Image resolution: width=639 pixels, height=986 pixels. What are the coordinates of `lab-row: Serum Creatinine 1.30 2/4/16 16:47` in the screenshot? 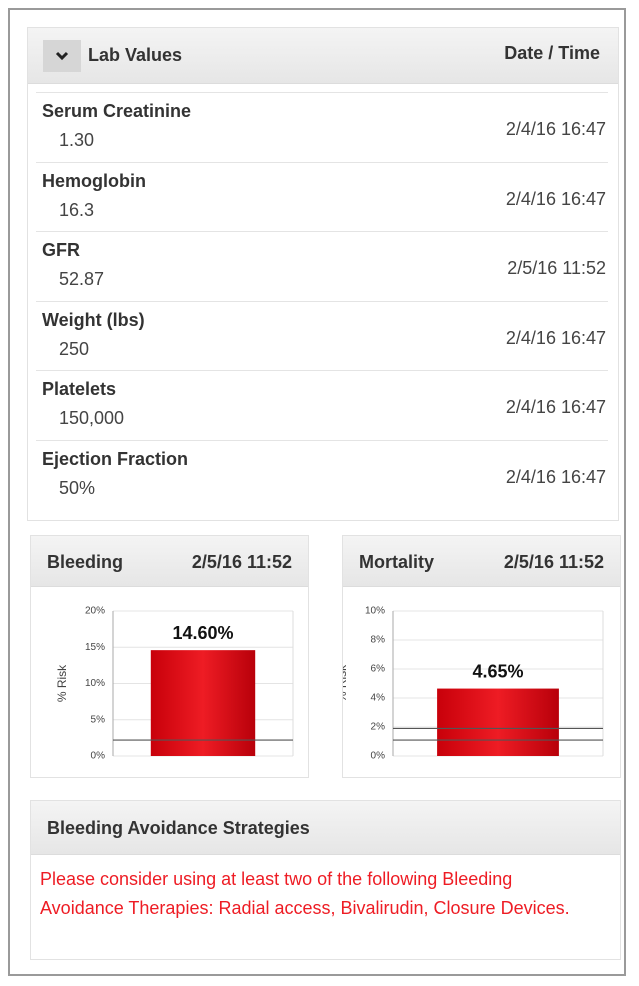 It's located at (322, 127).